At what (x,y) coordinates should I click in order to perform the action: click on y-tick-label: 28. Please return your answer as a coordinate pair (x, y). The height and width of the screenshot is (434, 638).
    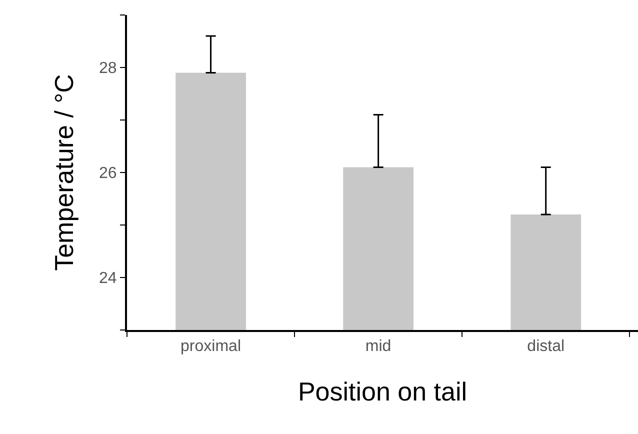
    Looking at the image, I should click on (108, 69).